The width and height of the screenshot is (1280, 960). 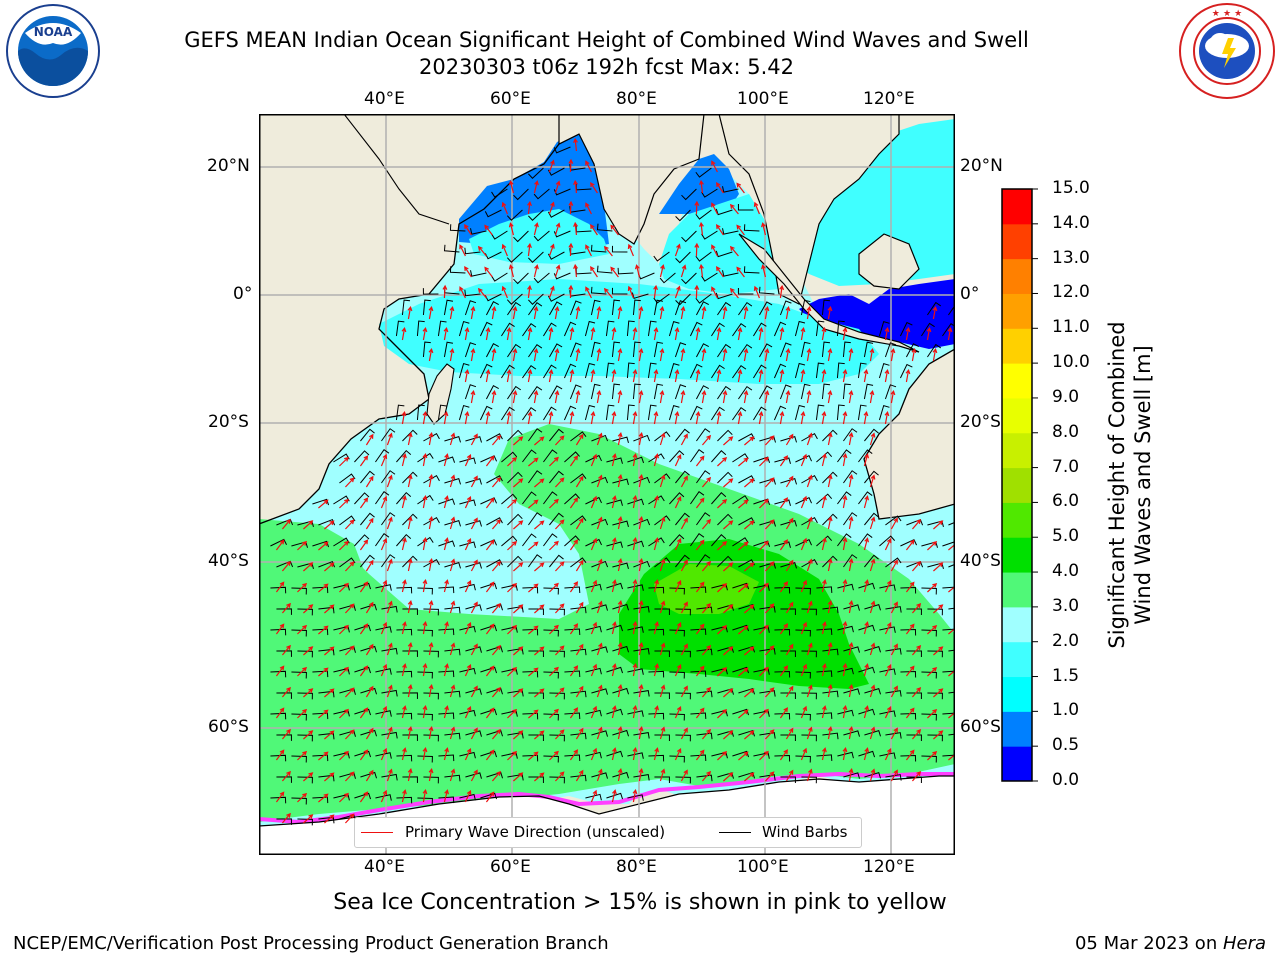 What do you see at coordinates (384, 99) in the screenshot?
I see `top-lon-label: 40°E` at bounding box center [384, 99].